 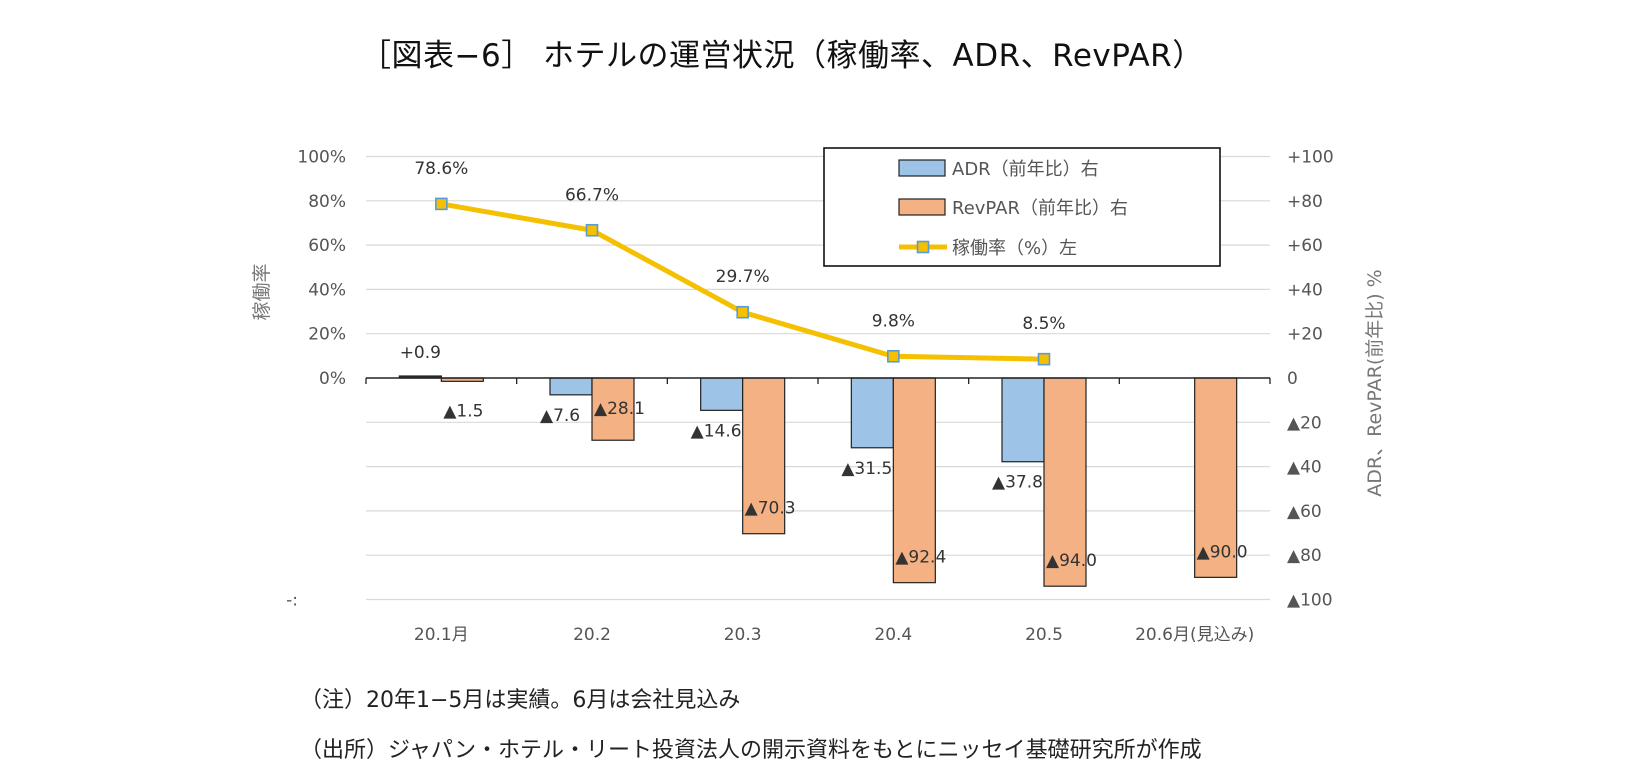 I want to click on occupancy-line-series, so click(x=743, y=281).